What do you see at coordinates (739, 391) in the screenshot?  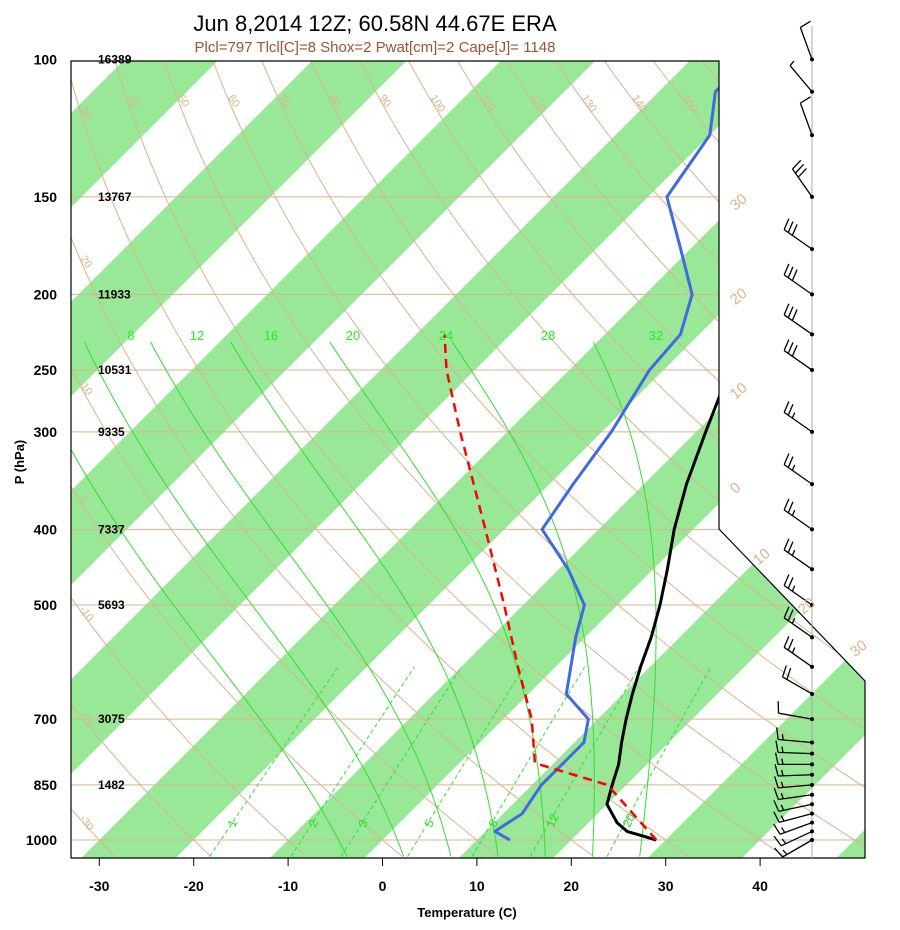 I see `isotherm-label: 10` at bounding box center [739, 391].